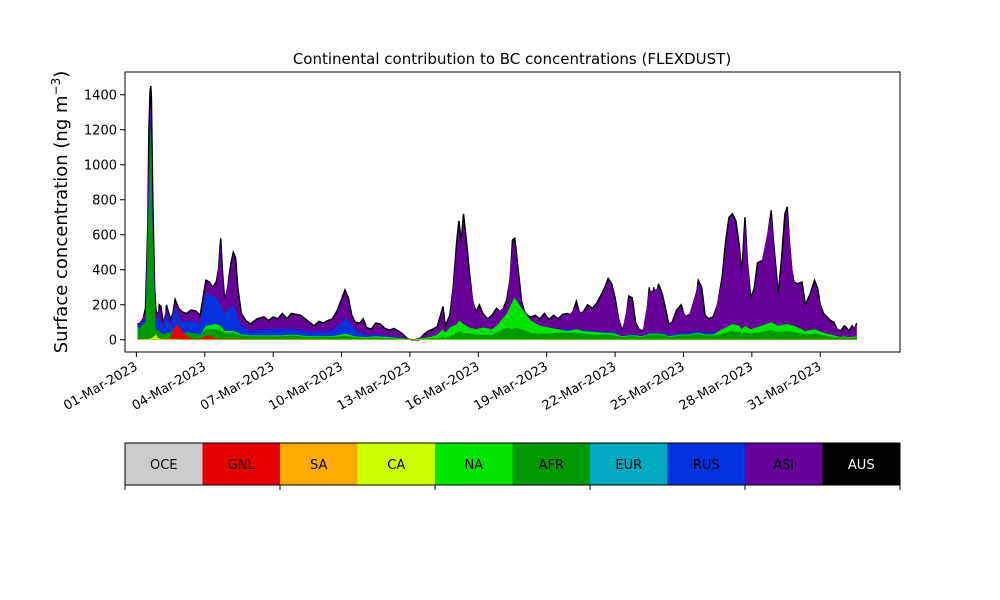  I want to click on colorbar-label-rus: RUS, so click(706, 465).